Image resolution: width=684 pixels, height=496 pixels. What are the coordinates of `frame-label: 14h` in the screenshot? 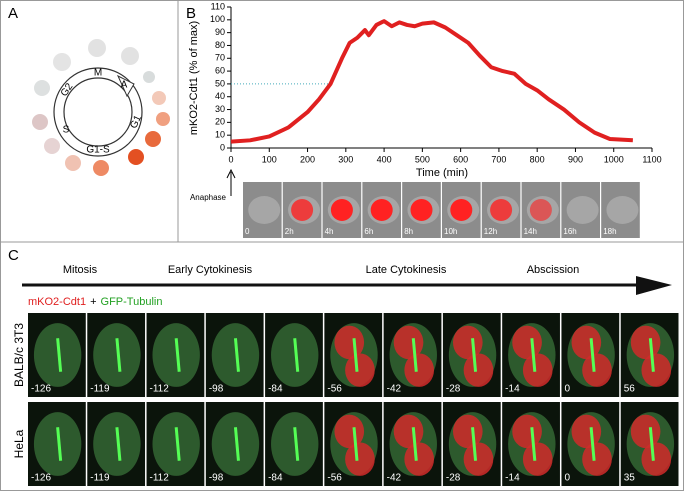 It's located at (530, 231).